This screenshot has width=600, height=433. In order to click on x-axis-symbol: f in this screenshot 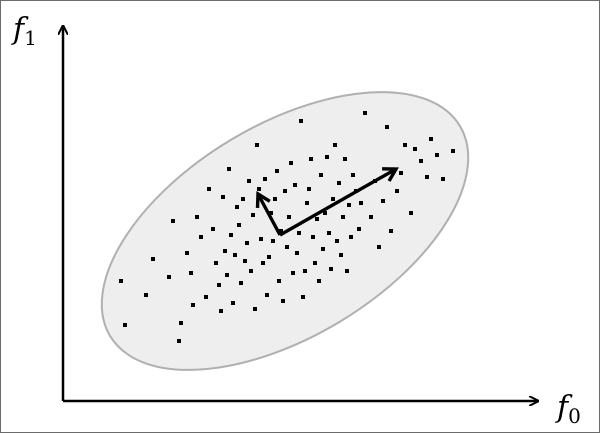, I will do `click(563, 407)`.